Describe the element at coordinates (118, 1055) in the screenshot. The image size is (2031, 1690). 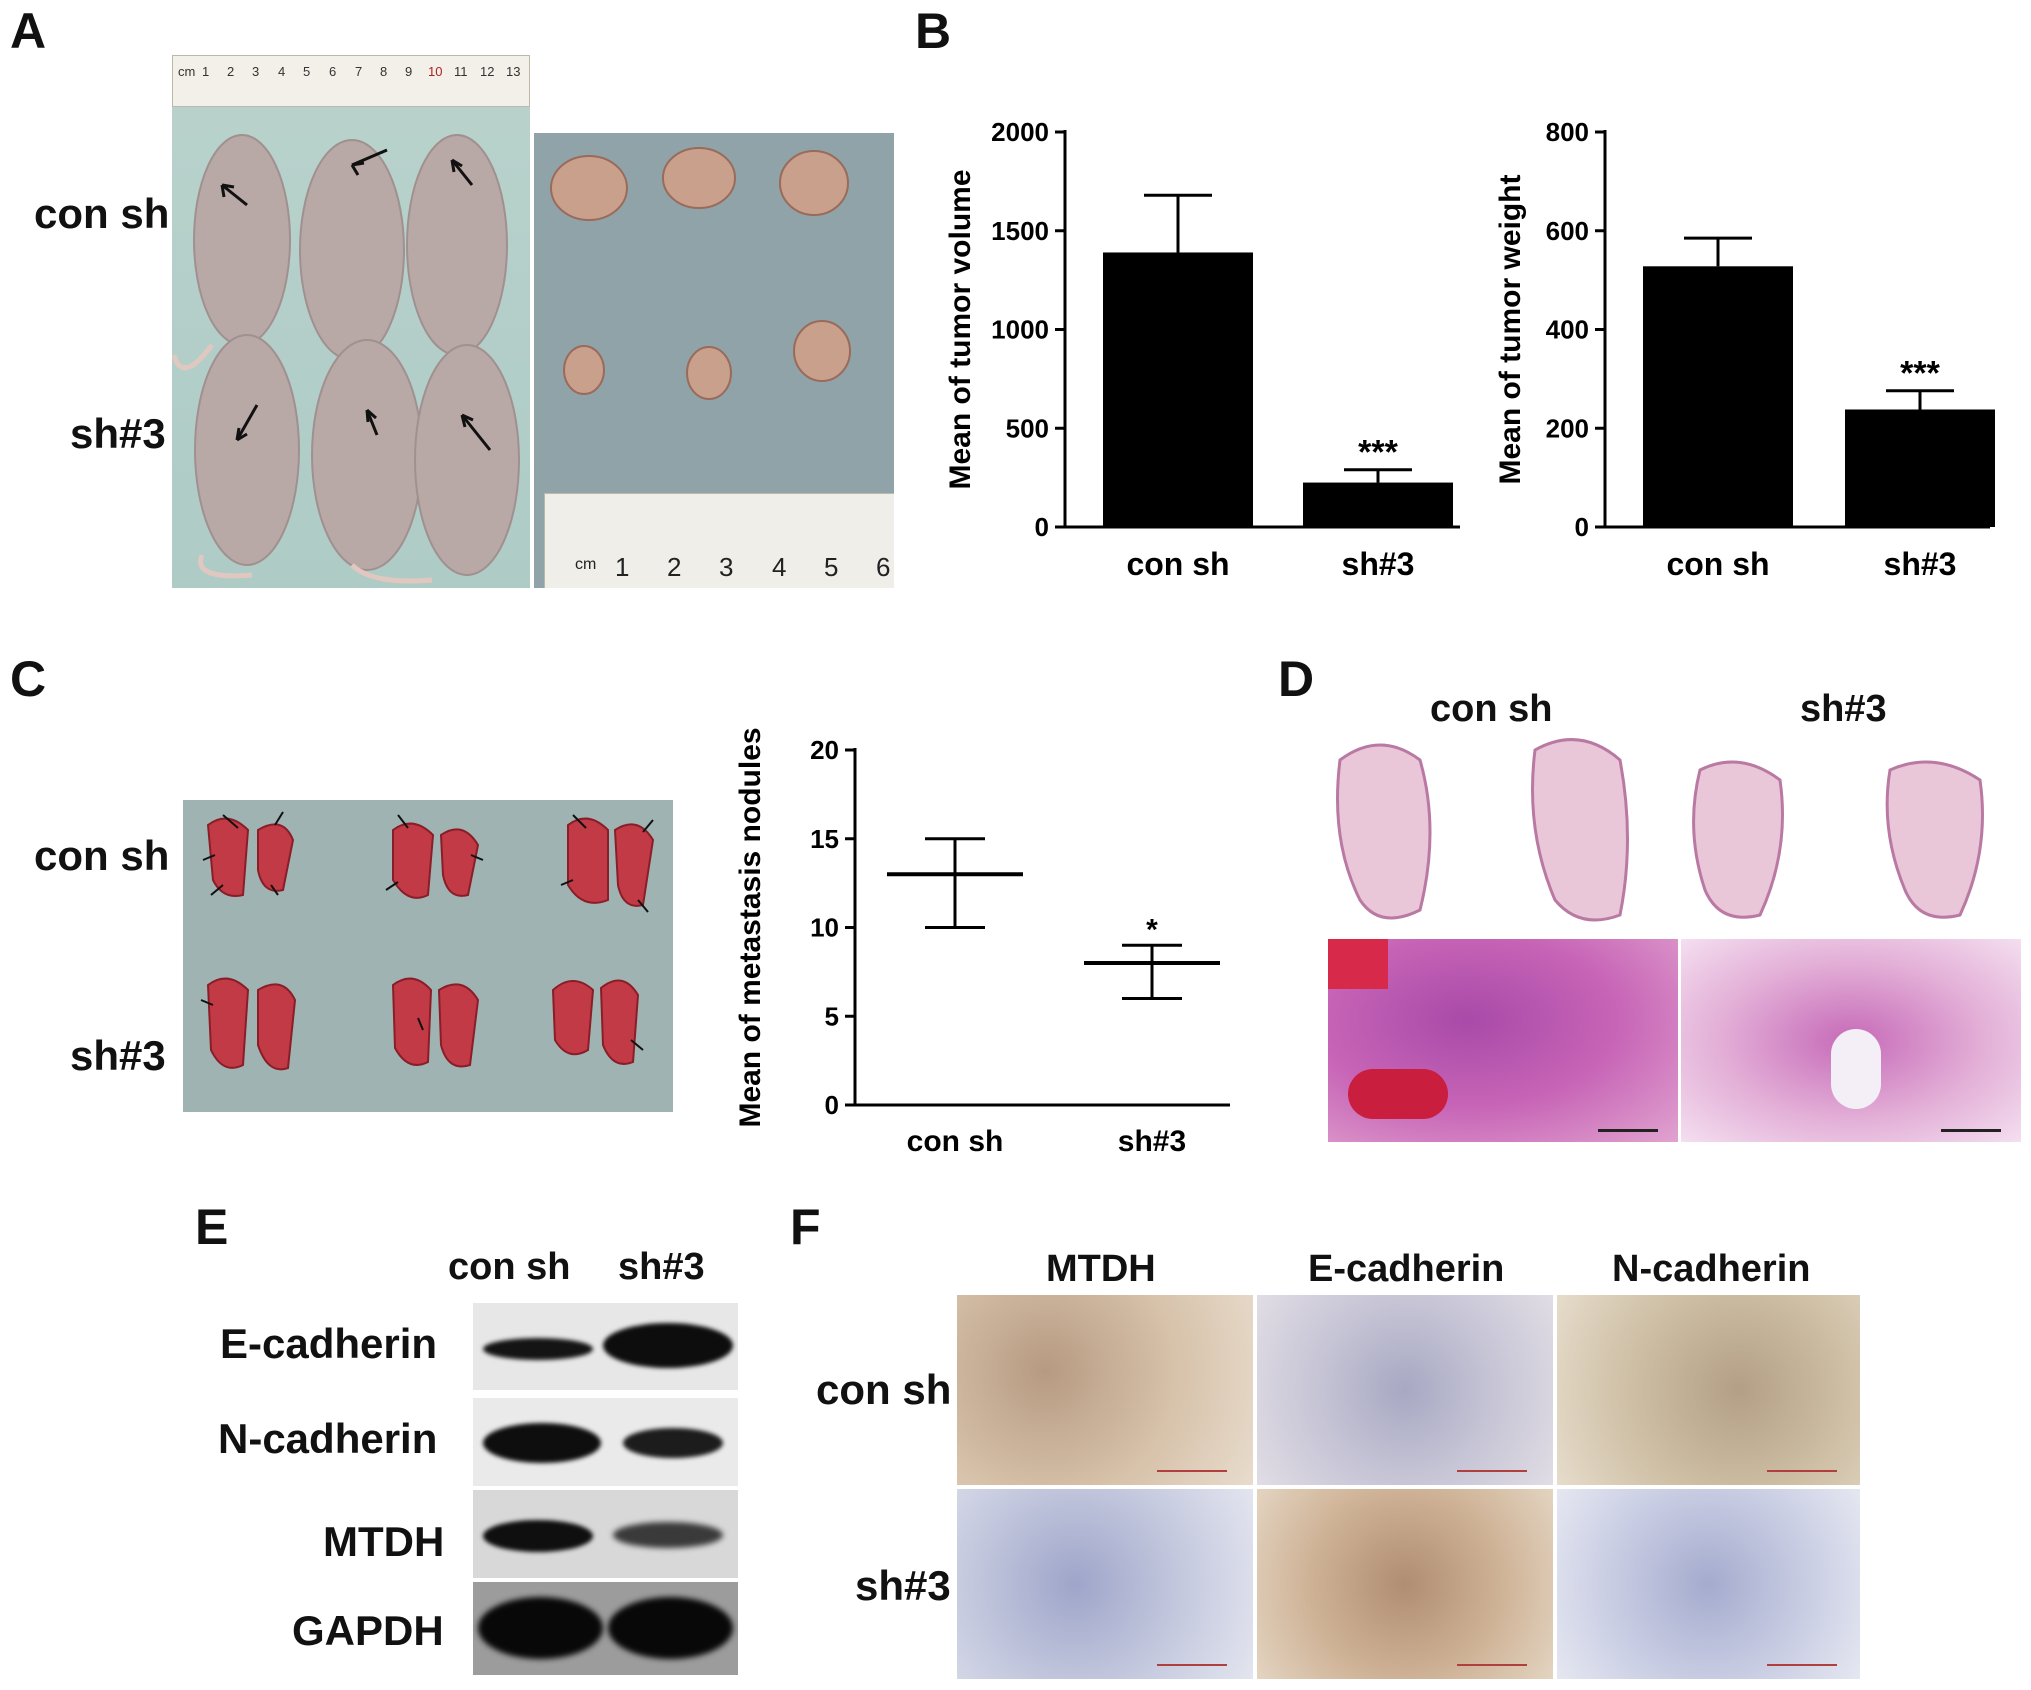
I see `panel-c-row-label-sh3: sh#3` at that location.